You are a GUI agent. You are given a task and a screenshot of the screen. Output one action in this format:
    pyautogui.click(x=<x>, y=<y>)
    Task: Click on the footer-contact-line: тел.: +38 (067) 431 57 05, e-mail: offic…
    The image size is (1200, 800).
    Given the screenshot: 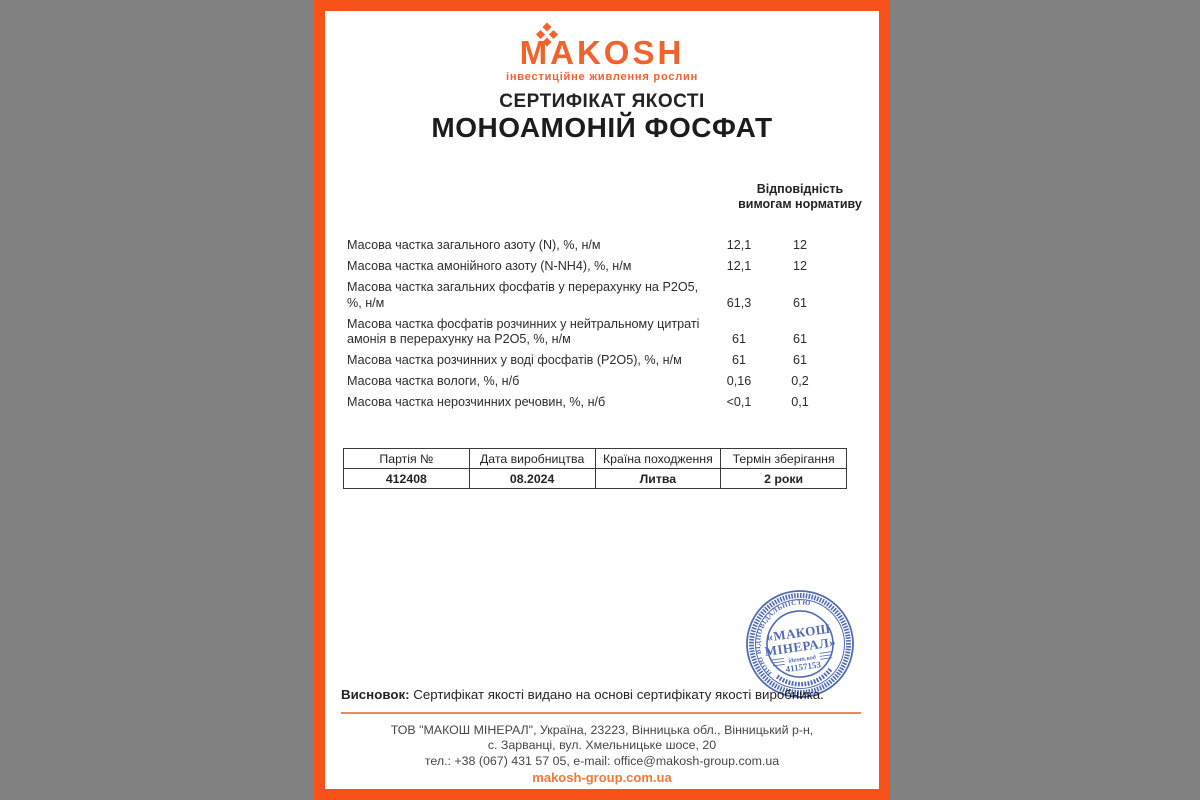 What is the action you would take?
    pyautogui.click(x=602, y=760)
    